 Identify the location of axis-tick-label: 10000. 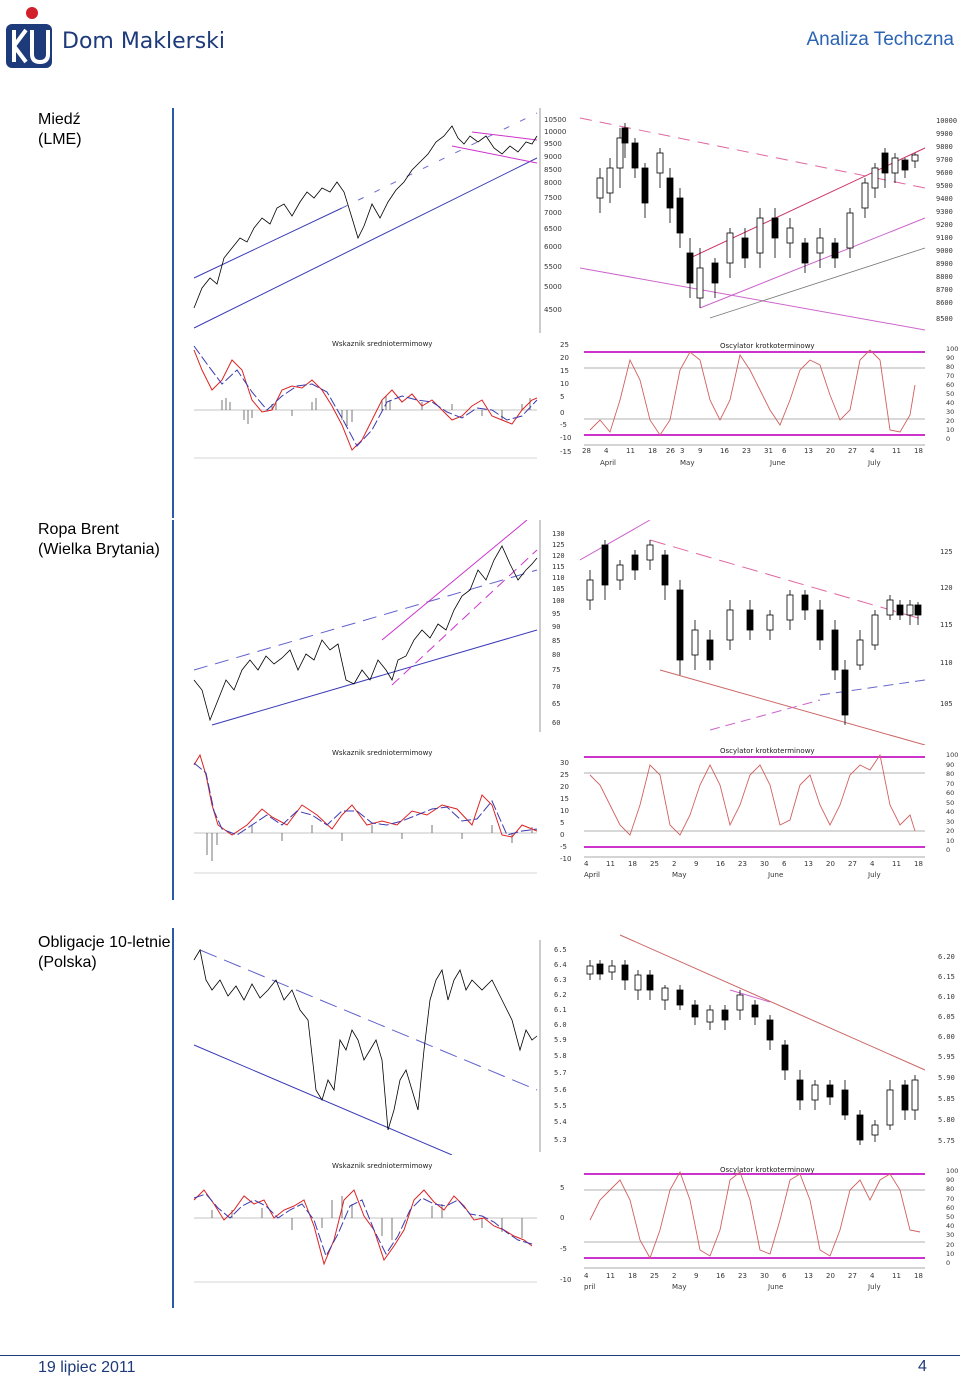
(947, 121).